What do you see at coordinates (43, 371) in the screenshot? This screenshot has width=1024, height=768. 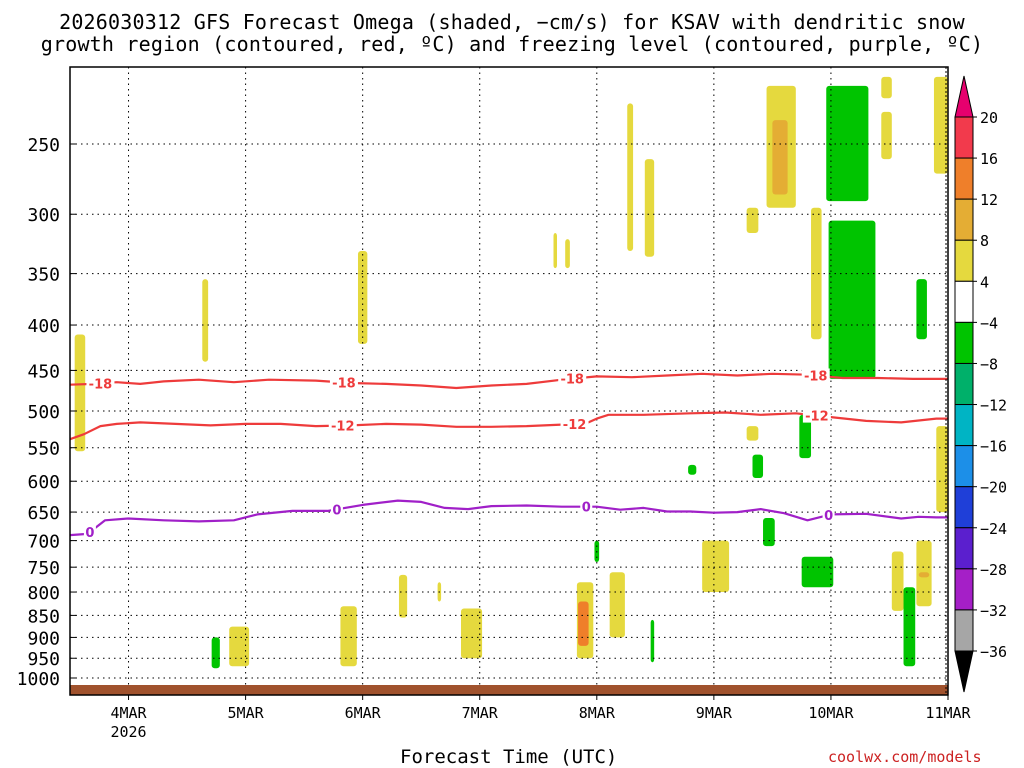 I see `y-tick-label-p450: 450` at bounding box center [43, 371].